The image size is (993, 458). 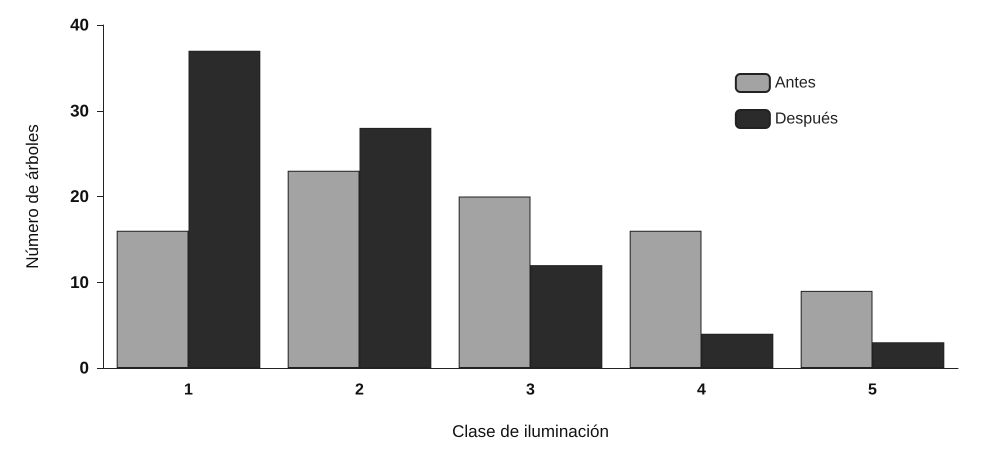 What do you see at coordinates (79, 25) in the screenshot?
I see `y-tick-label: 40` at bounding box center [79, 25].